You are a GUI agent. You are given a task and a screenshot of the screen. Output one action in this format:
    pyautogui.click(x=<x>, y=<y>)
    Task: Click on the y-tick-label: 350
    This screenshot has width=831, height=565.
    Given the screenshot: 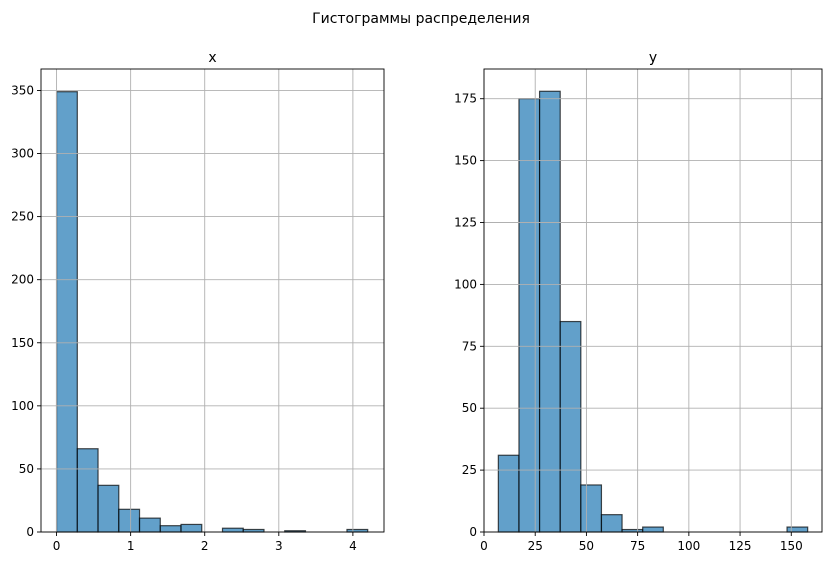 What is the action you would take?
    pyautogui.click(x=22, y=90)
    